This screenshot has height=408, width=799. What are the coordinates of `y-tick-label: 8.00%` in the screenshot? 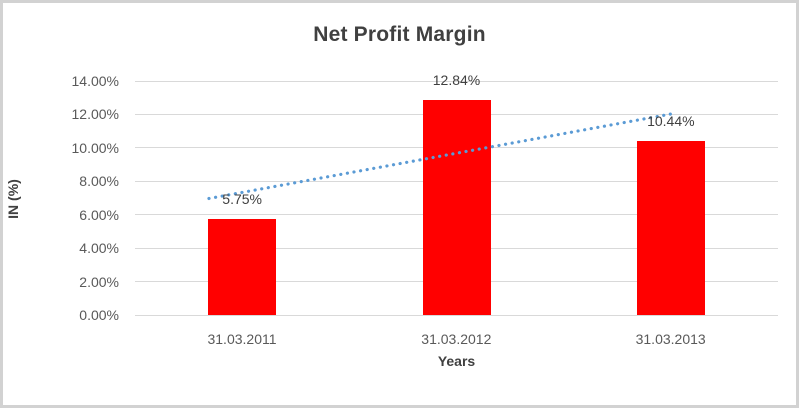 It's located at (99, 181).